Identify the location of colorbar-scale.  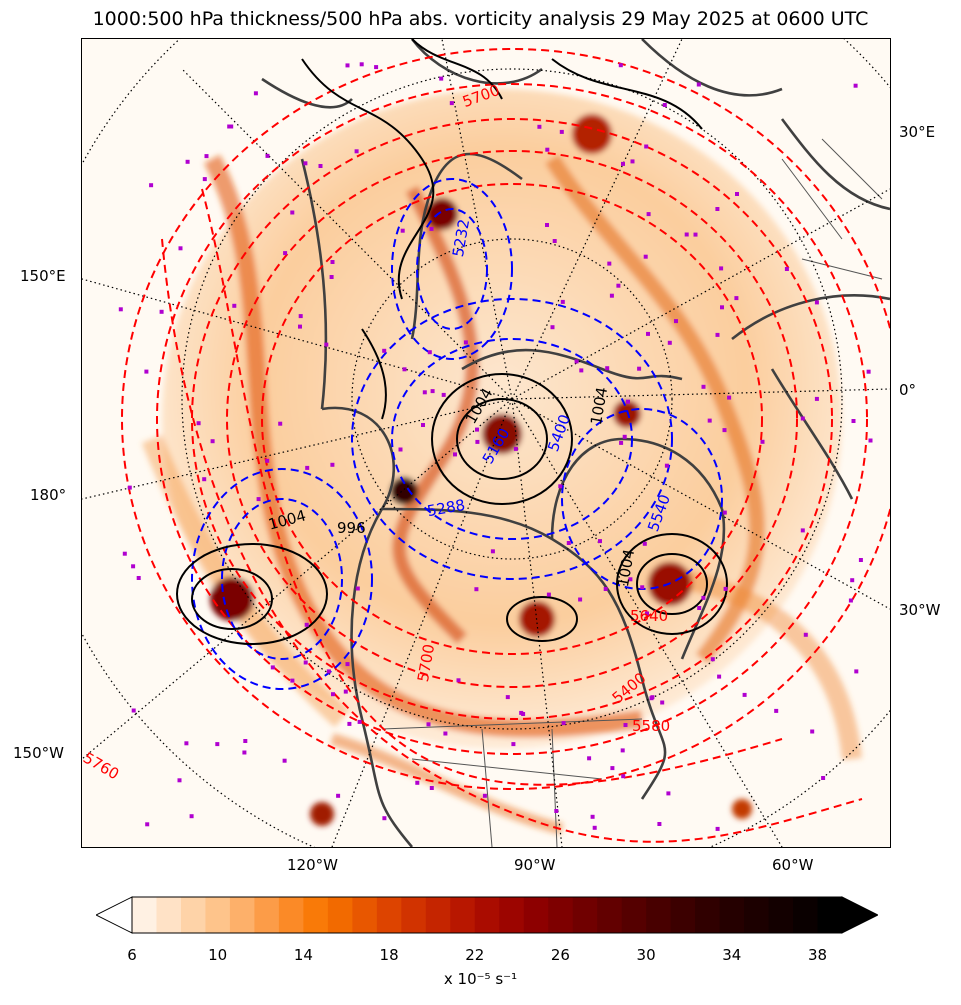
(487, 915).